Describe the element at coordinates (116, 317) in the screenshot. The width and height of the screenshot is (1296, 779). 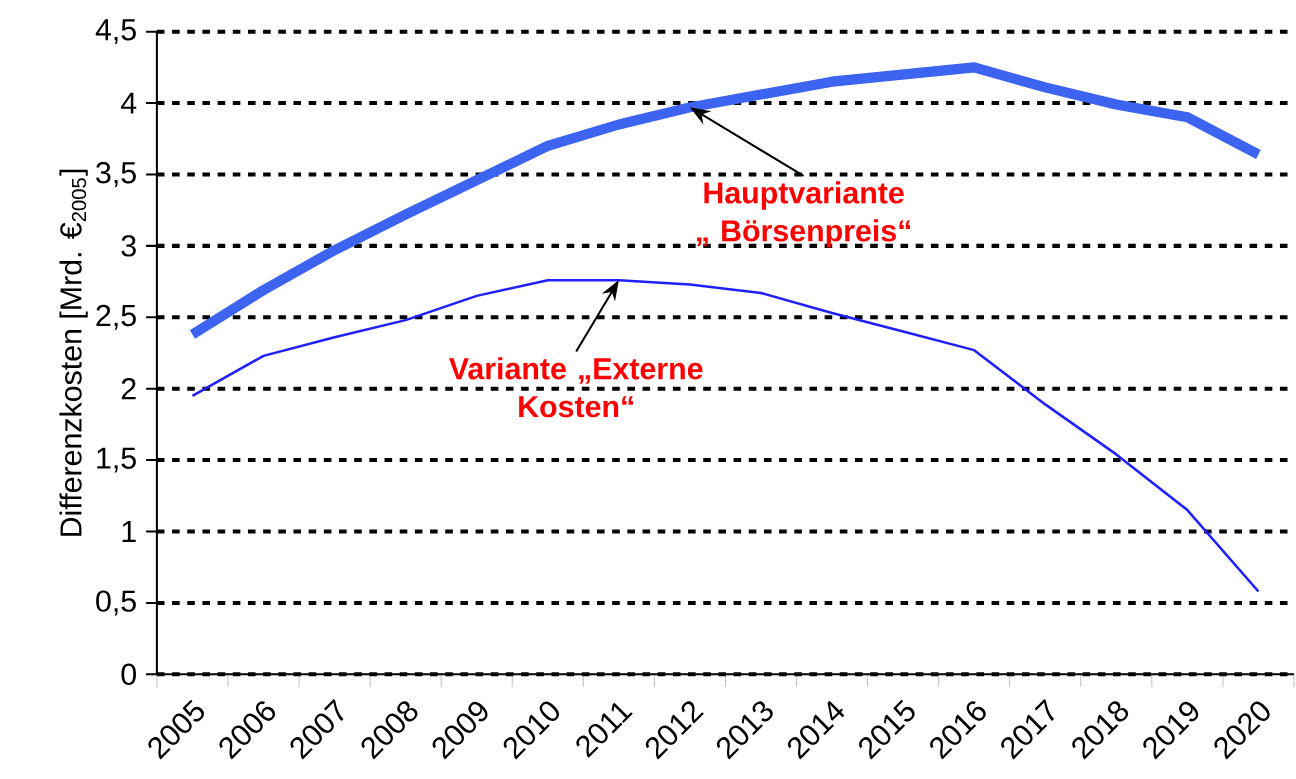
I see `y-tick-label: 2,5` at that location.